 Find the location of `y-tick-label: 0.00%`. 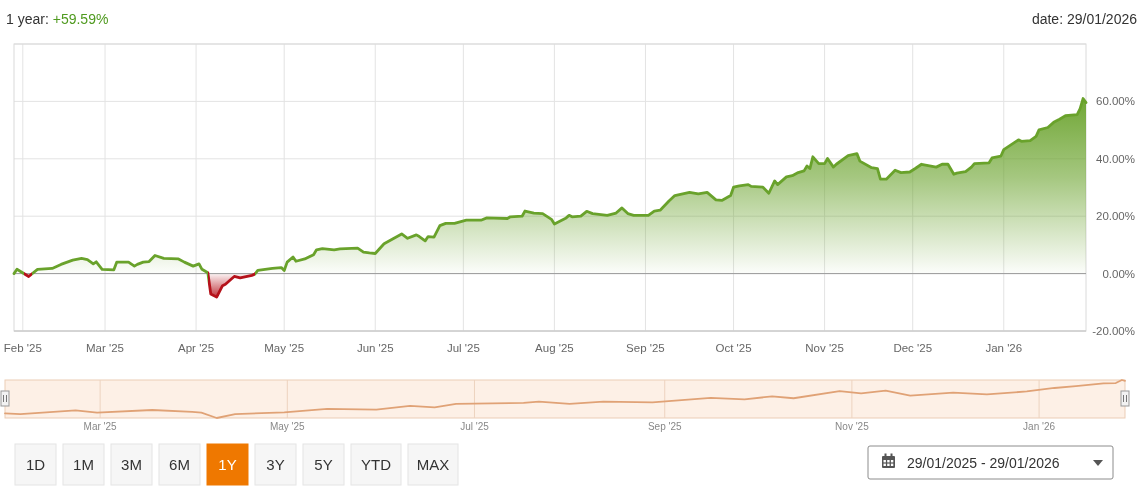

y-tick-label: 0.00% is located at coordinates (1118, 273).